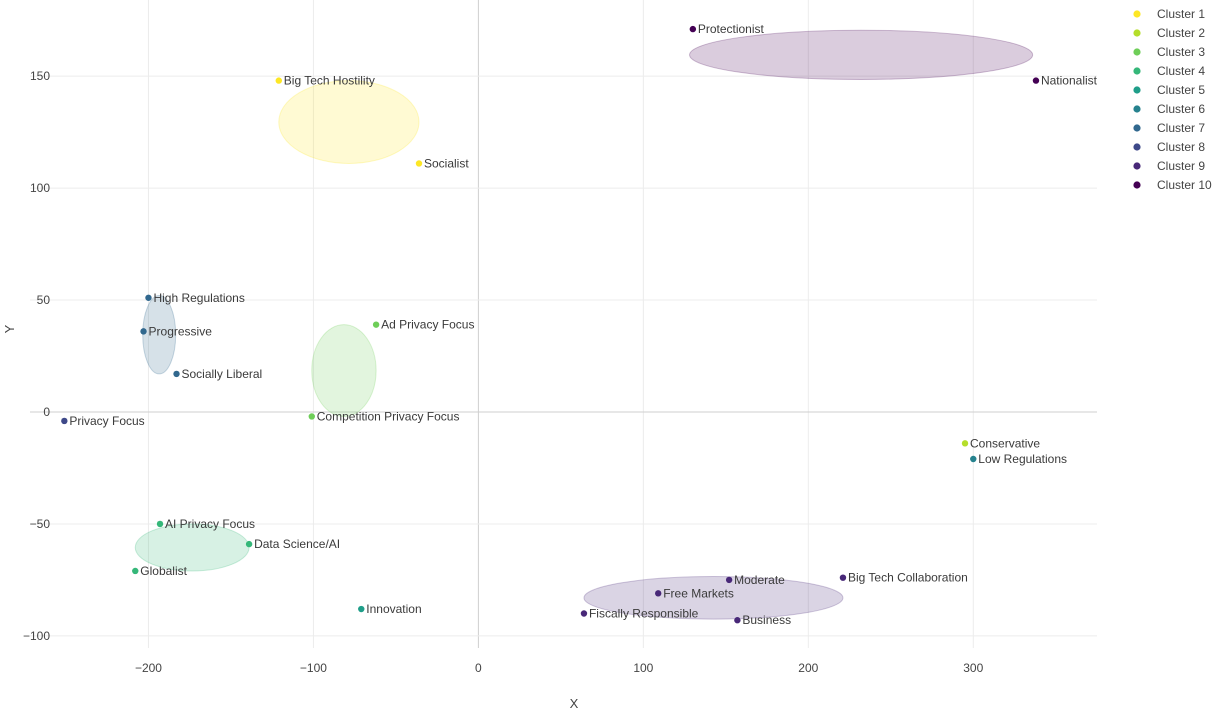 The width and height of the screenshot is (1217, 718). Describe the element at coordinates (808, 668) in the screenshot. I see `x-tick-label: 200` at that location.